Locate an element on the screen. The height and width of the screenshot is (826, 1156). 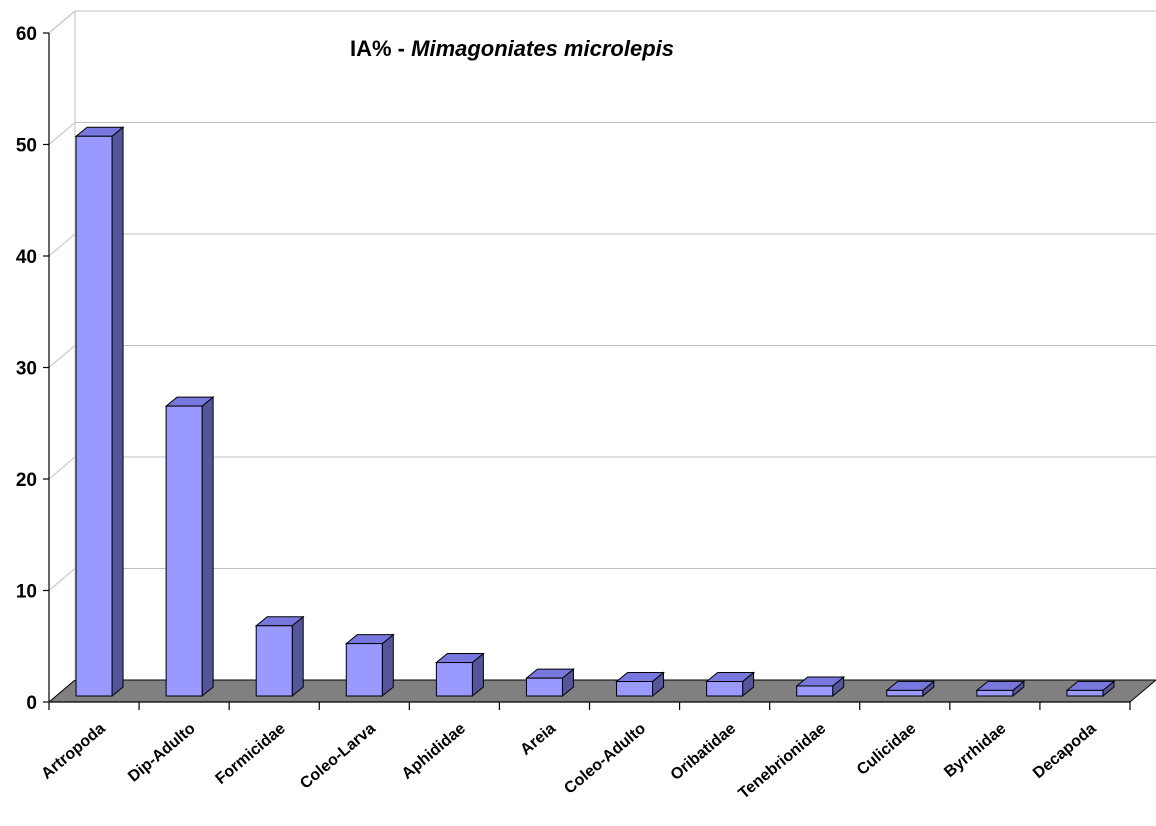
y-tick-label: 30 is located at coordinates (26, 369).